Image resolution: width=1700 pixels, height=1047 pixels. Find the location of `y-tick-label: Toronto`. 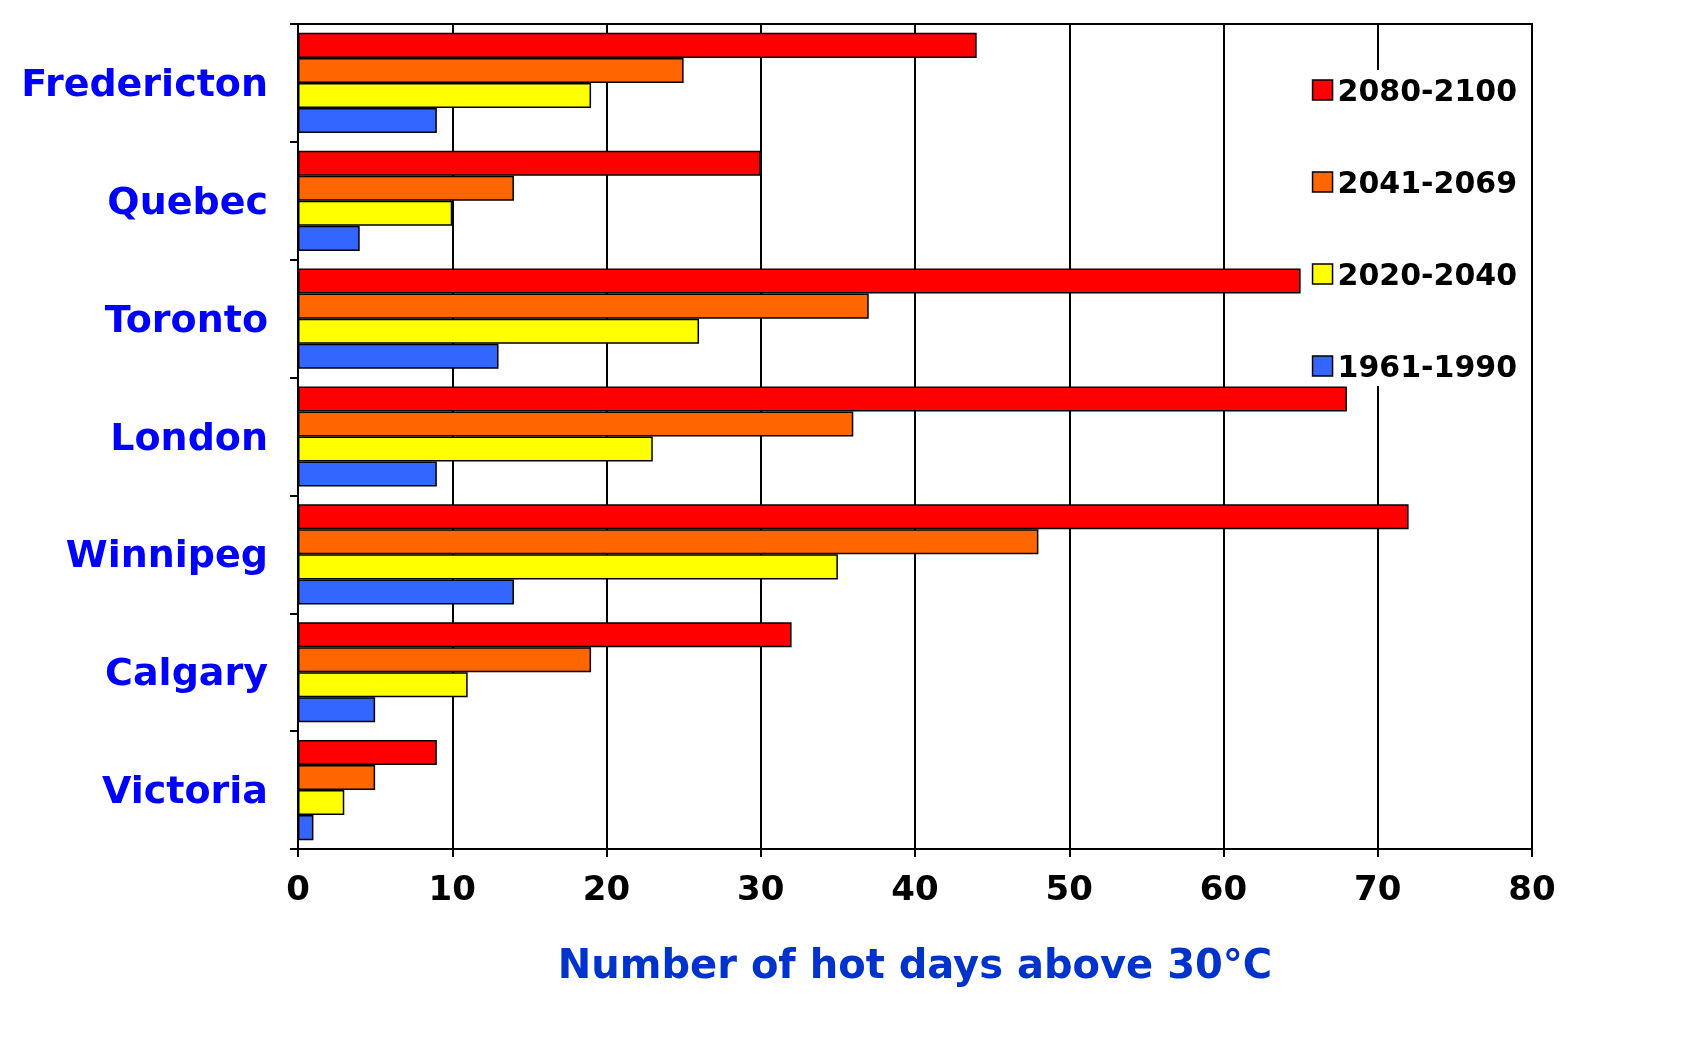

y-tick-label: Toronto is located at coordinates (186, 318).